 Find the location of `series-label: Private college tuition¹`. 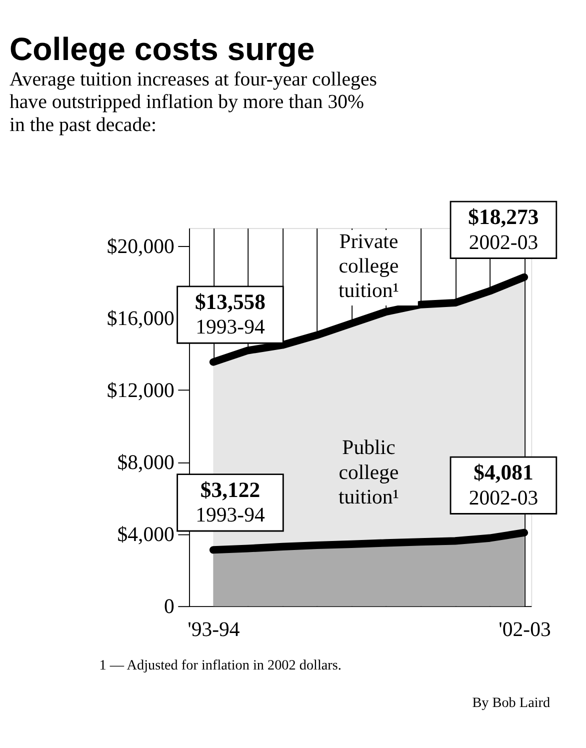

series-label: Private college tuition¹ is located at coordinates (368, 266).